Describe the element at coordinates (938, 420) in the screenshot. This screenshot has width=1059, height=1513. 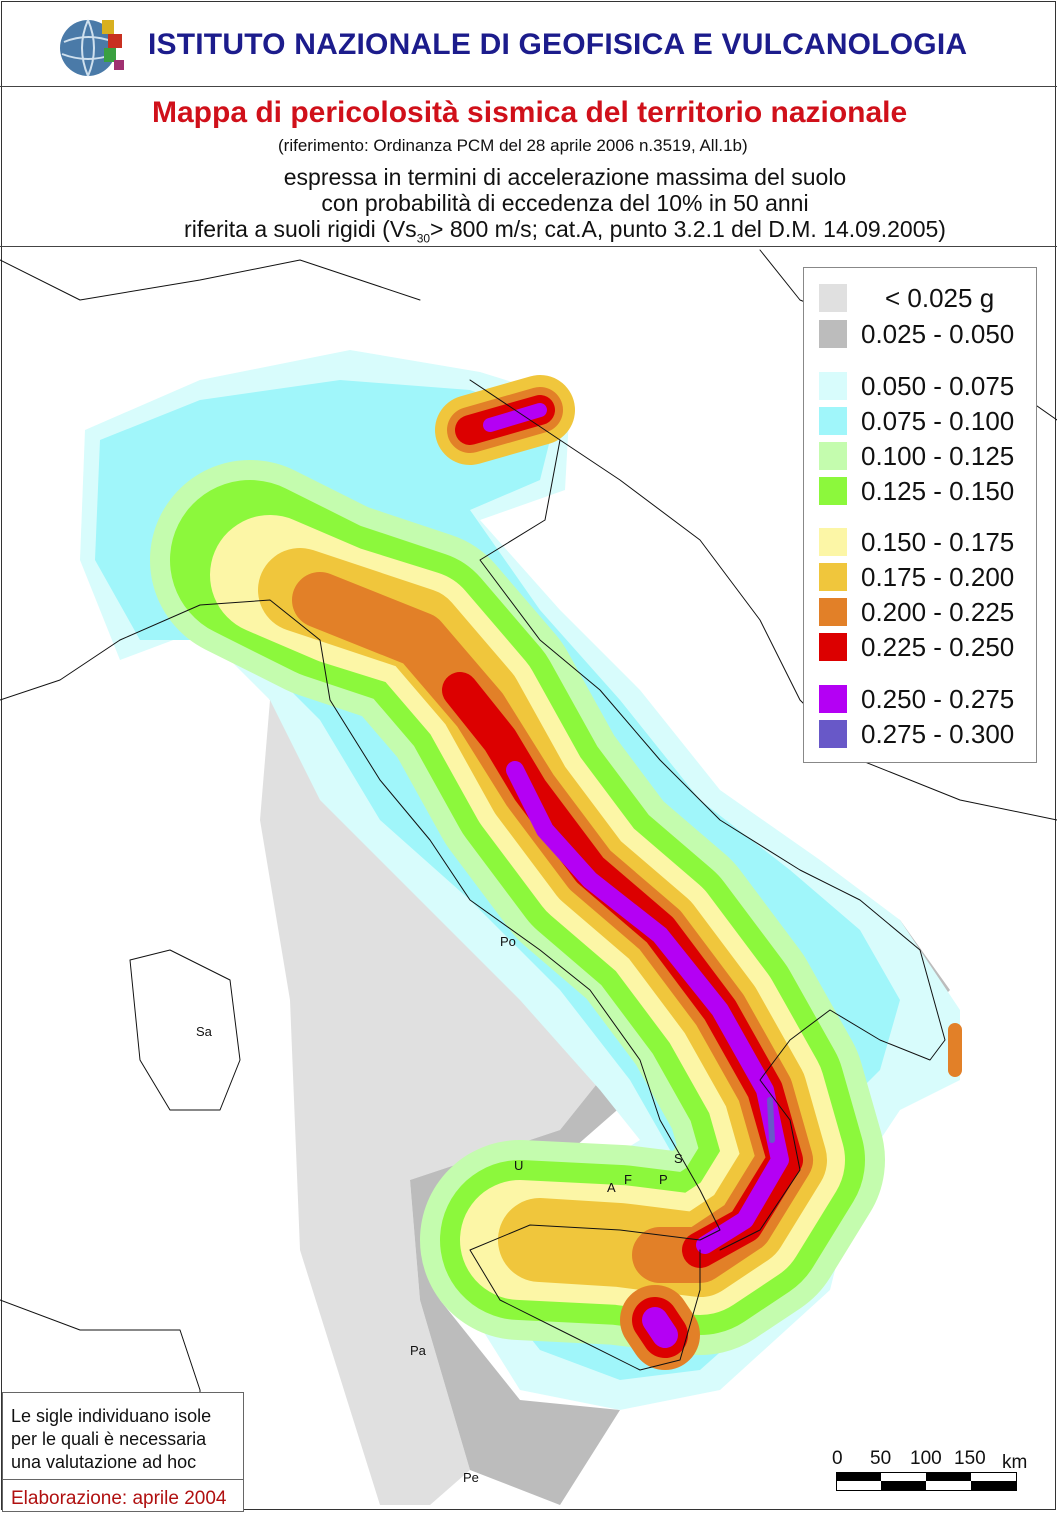
I see `legend-label: 0.075 - 0.100` at that location.